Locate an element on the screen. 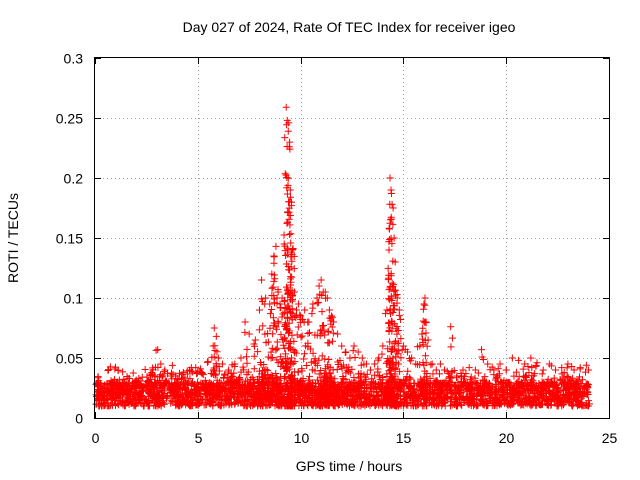 This screenshot has height=480, width=640. x-tick-label: 10 is located at coordinates (302, 438).